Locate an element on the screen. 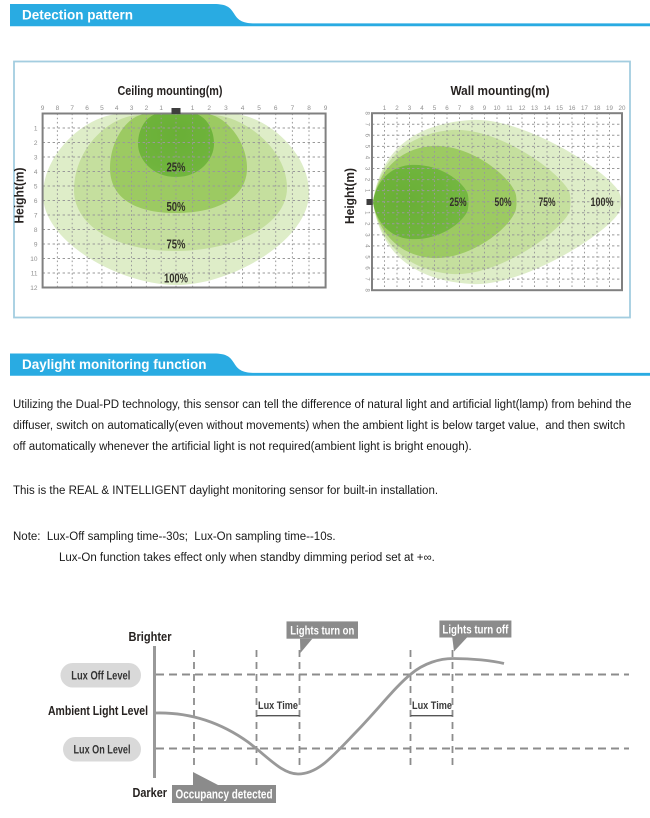 The image size is (650, 818). svg-text: Ceiling mounting(m) is located at coordinates (170, 90).